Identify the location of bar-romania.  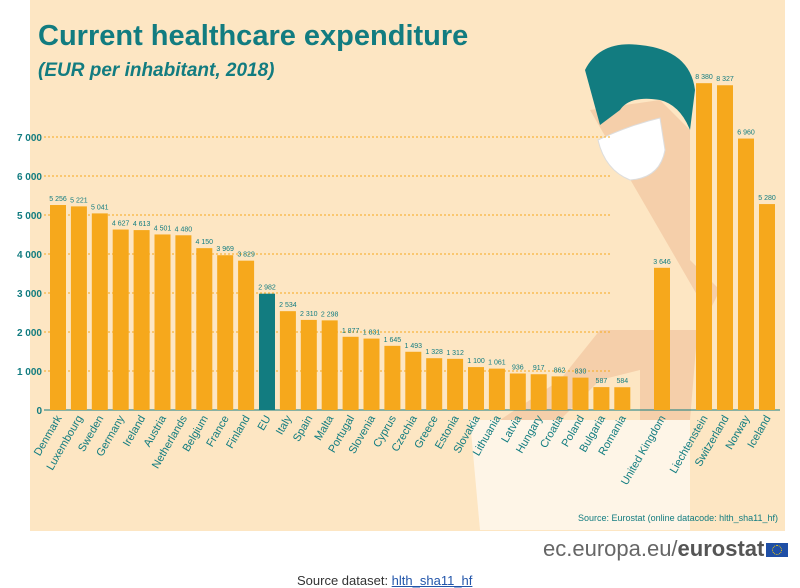
(622, 398).